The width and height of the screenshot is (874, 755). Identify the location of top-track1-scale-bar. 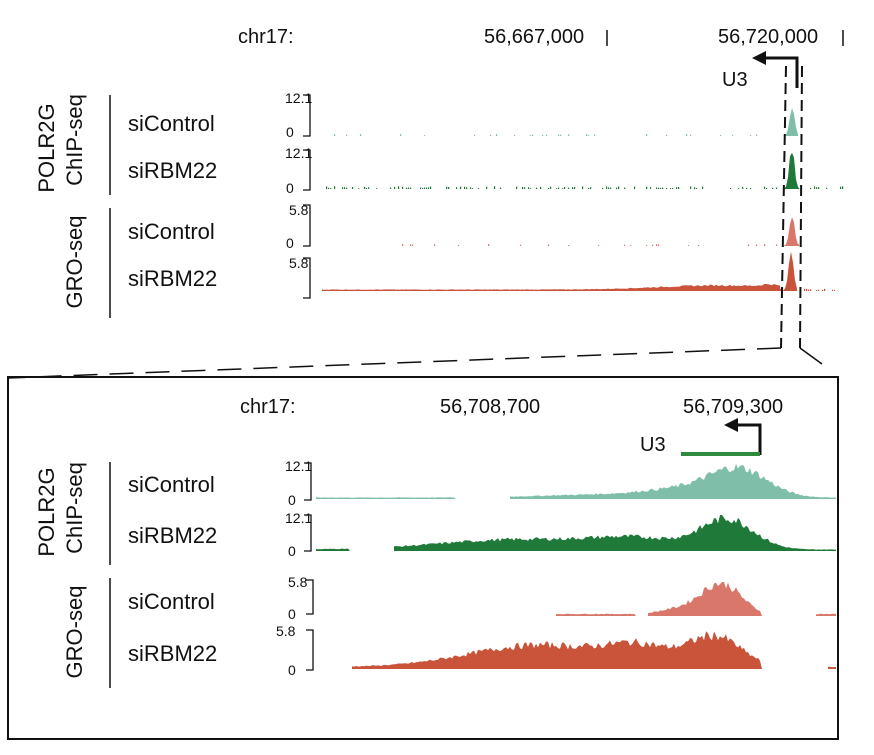
(307, 115).